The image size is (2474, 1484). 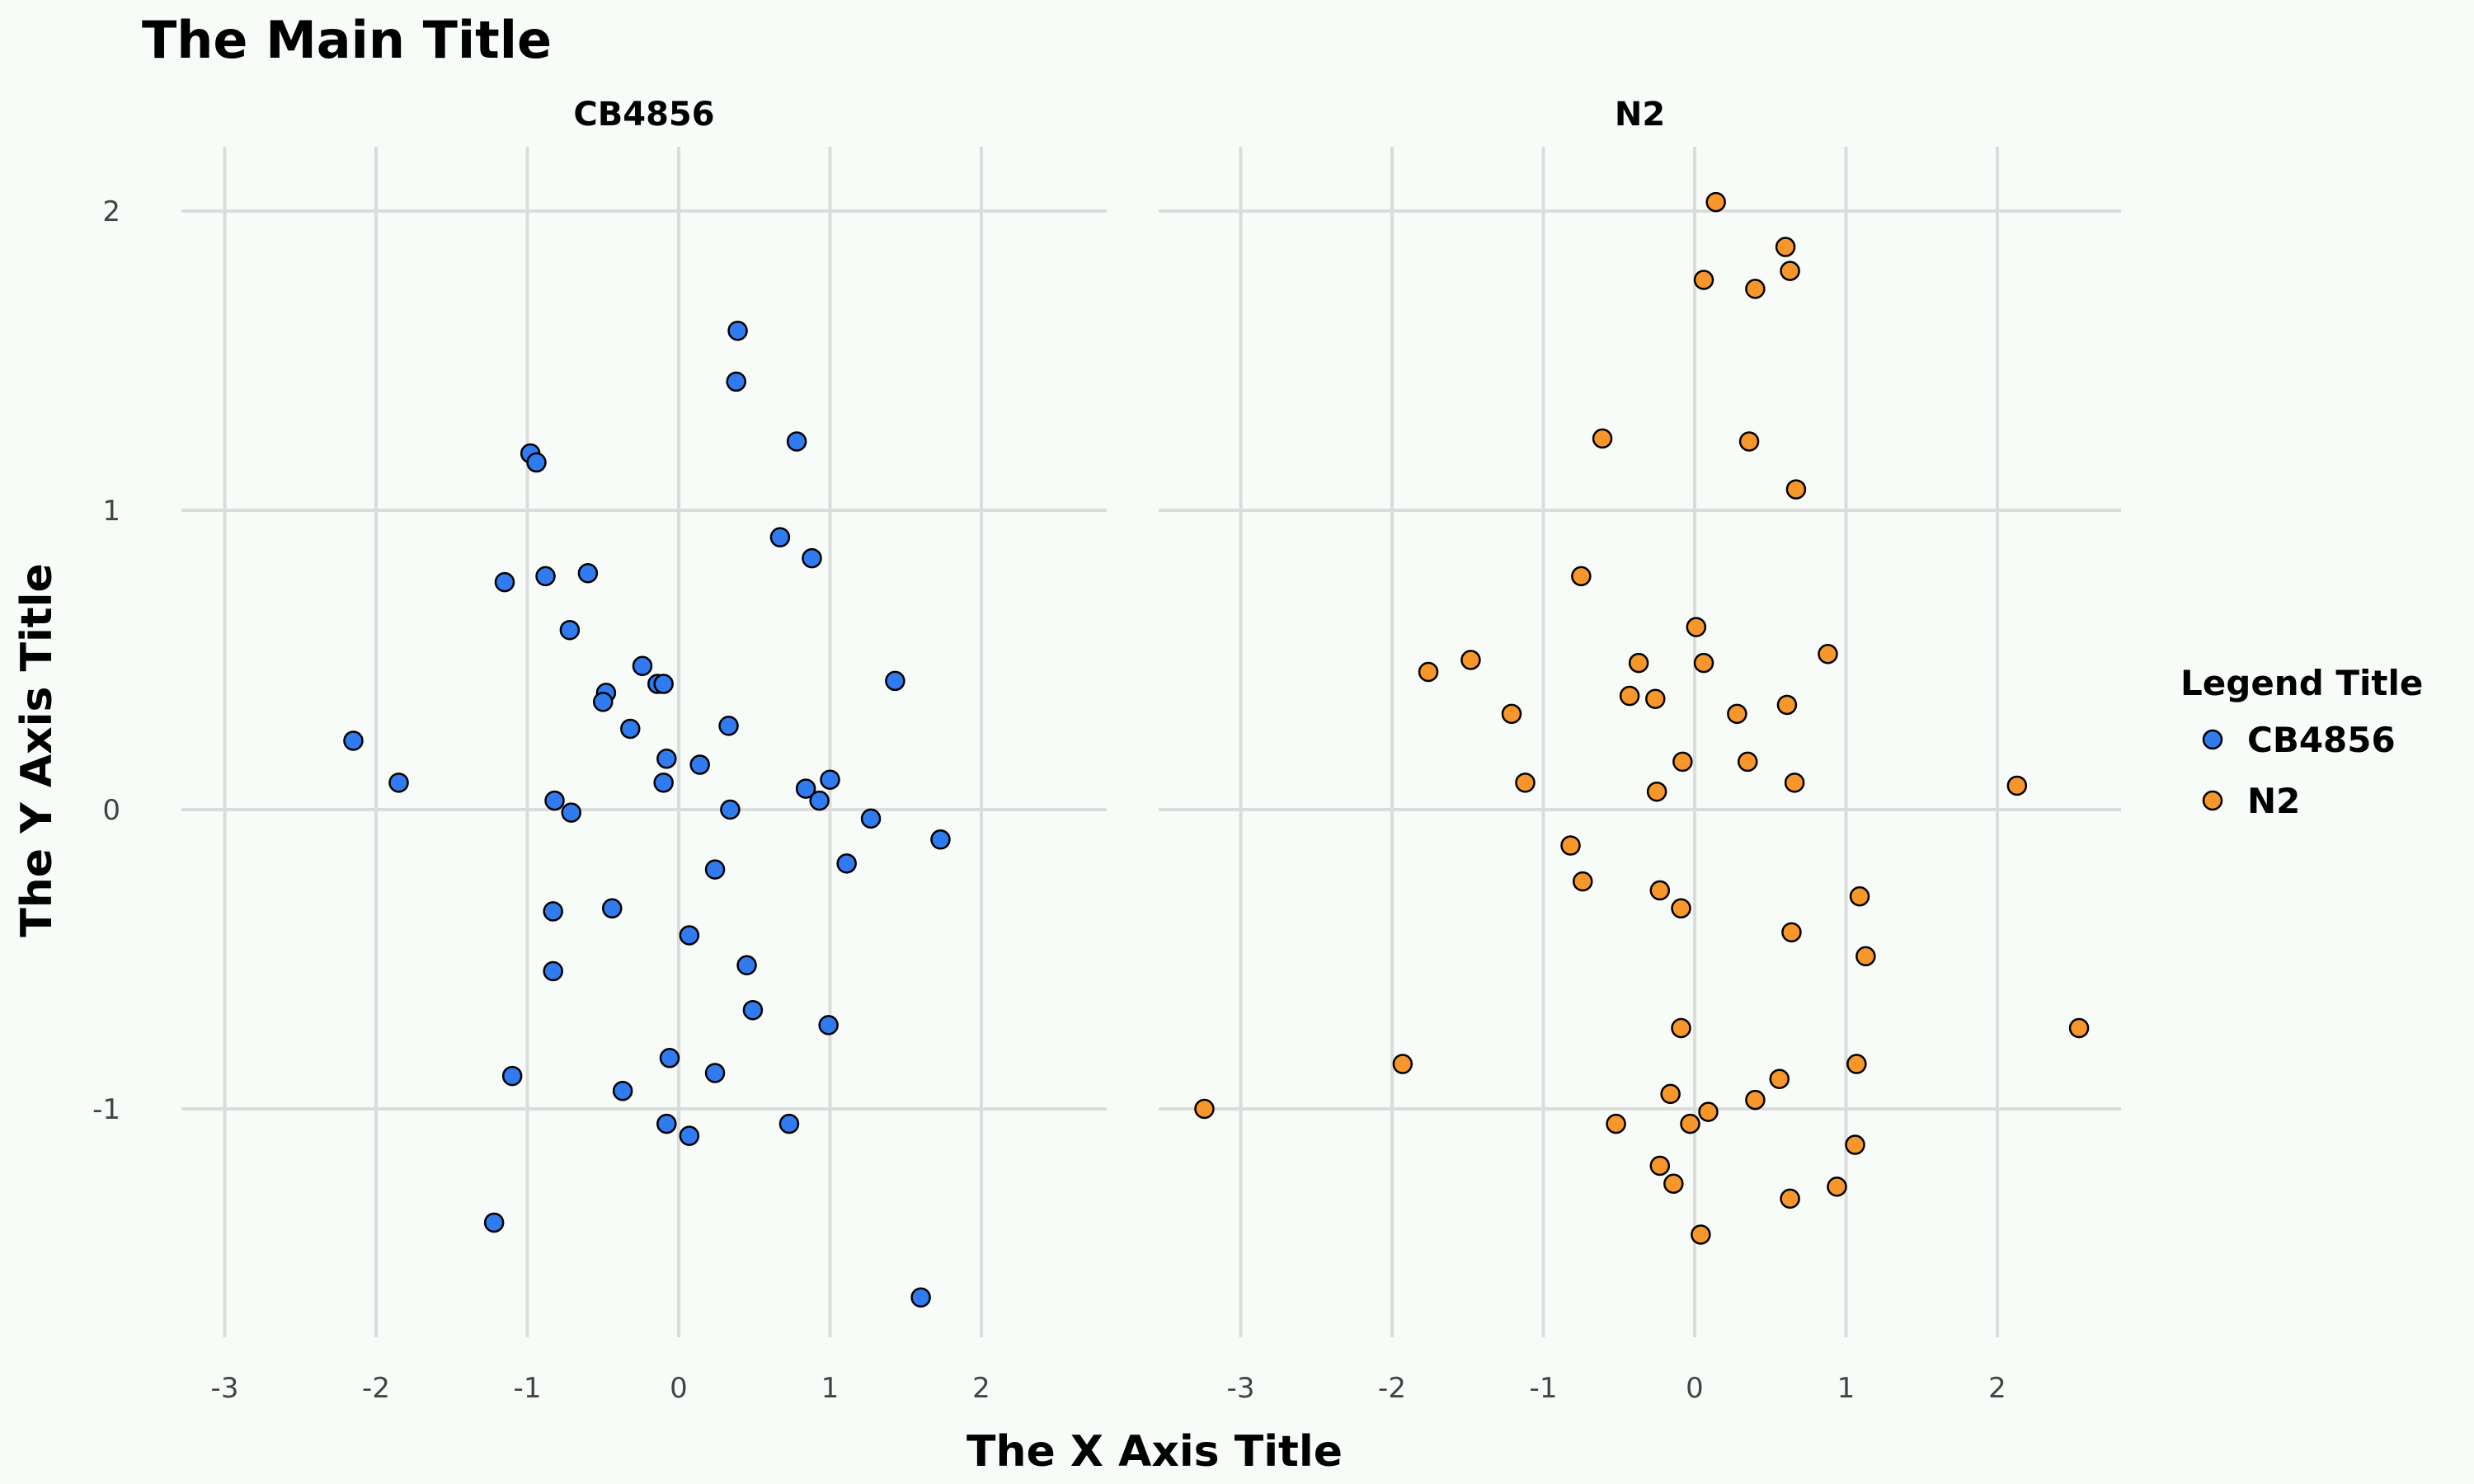 What do you see at coordinates (1241, 1388) in the screenshot?
I see `x-tick-label: -3` at bounding box center [1241, 1388].